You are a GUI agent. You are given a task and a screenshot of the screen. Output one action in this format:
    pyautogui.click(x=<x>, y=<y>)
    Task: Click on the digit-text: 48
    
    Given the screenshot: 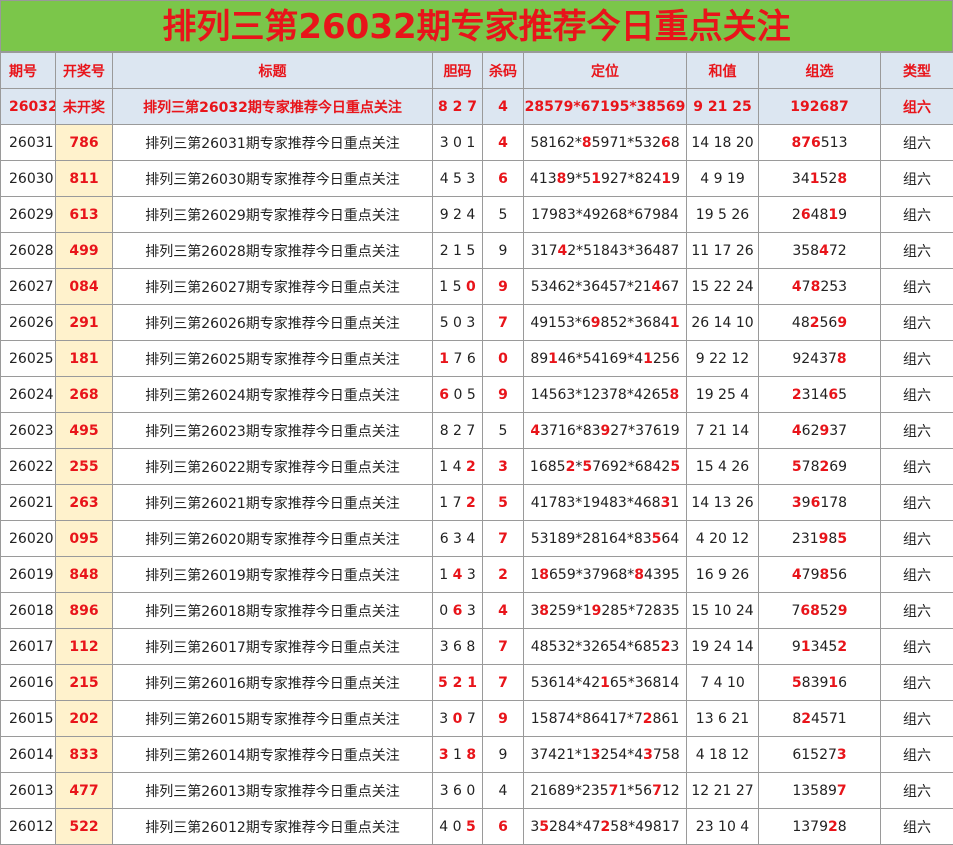 What is the action you would take?
    pyautogui.click(x=819, y=214)
    